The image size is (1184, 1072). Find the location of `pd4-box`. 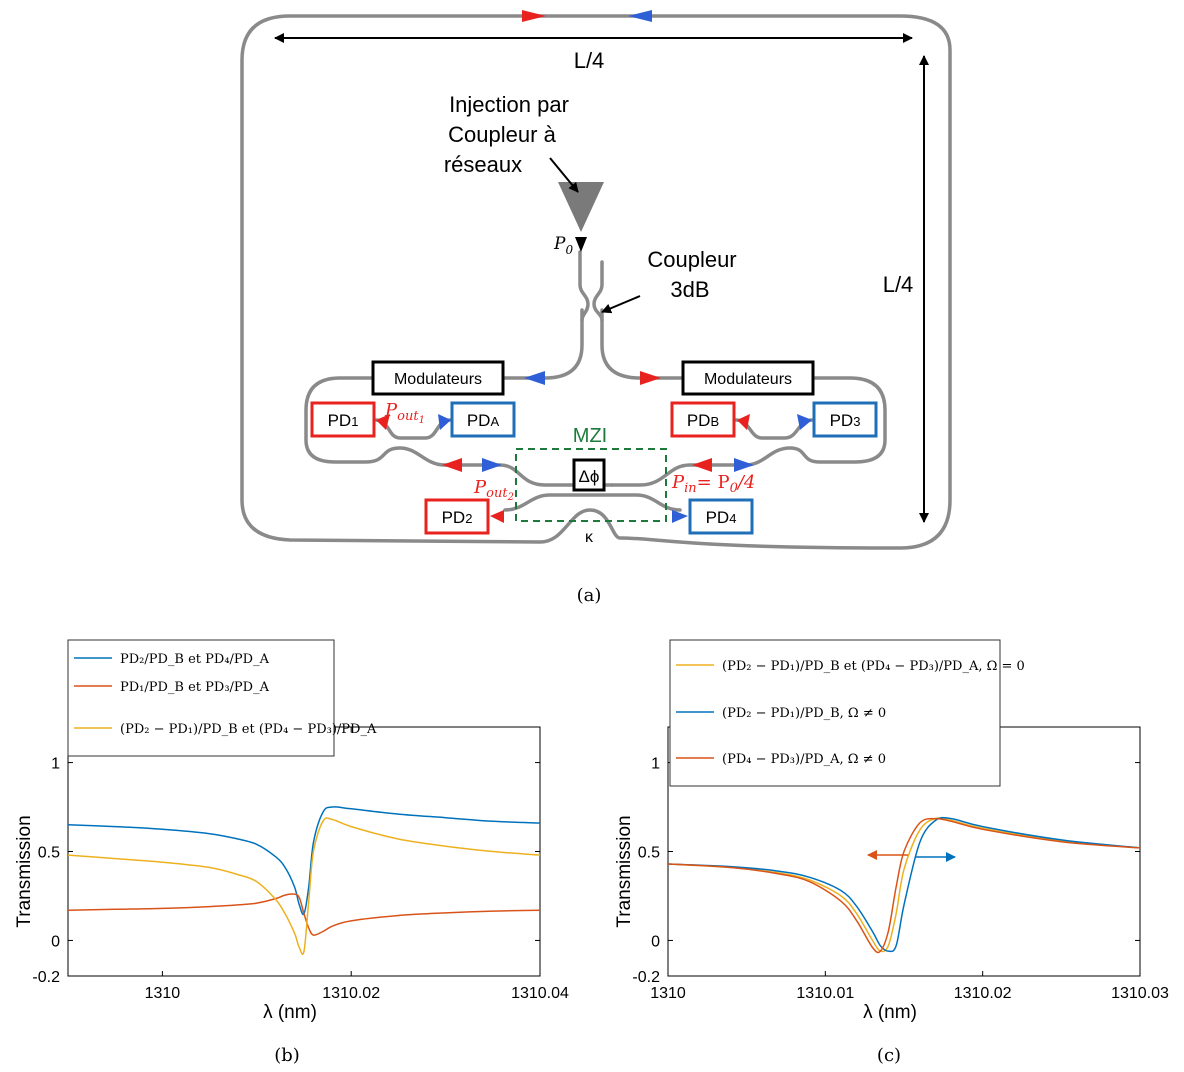

pd4-box is located at coordinates (721, 516).